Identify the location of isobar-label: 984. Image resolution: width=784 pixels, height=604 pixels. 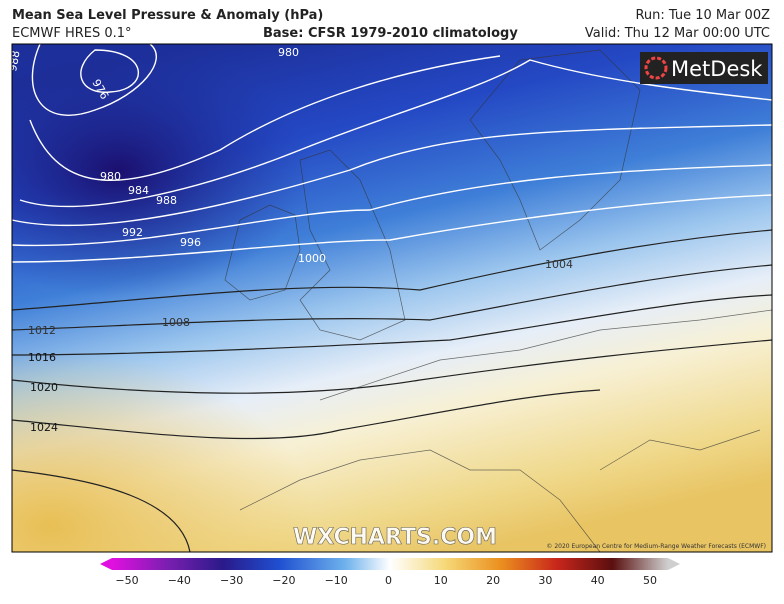
(138, 190).